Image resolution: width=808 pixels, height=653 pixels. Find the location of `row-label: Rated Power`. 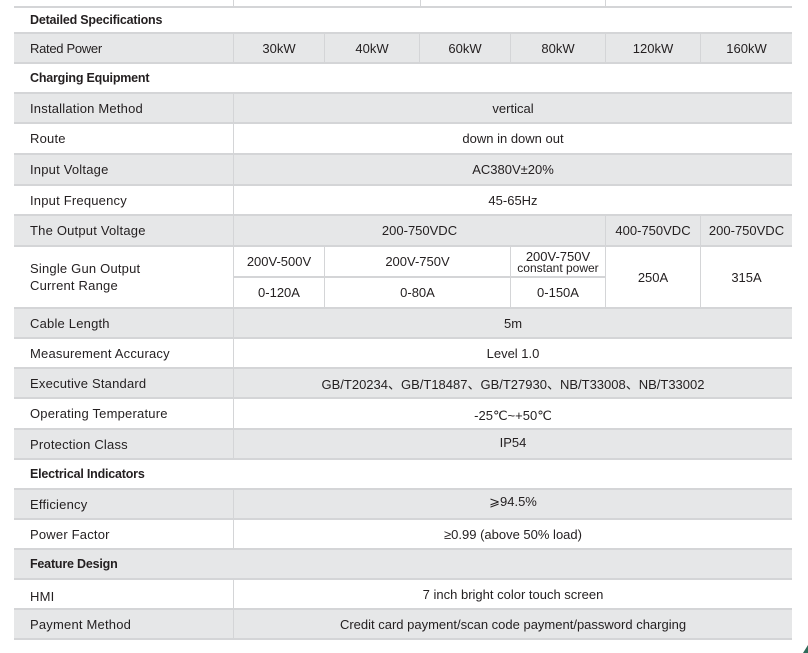

row-label: Rated Power is located at coordinates (66, 48).